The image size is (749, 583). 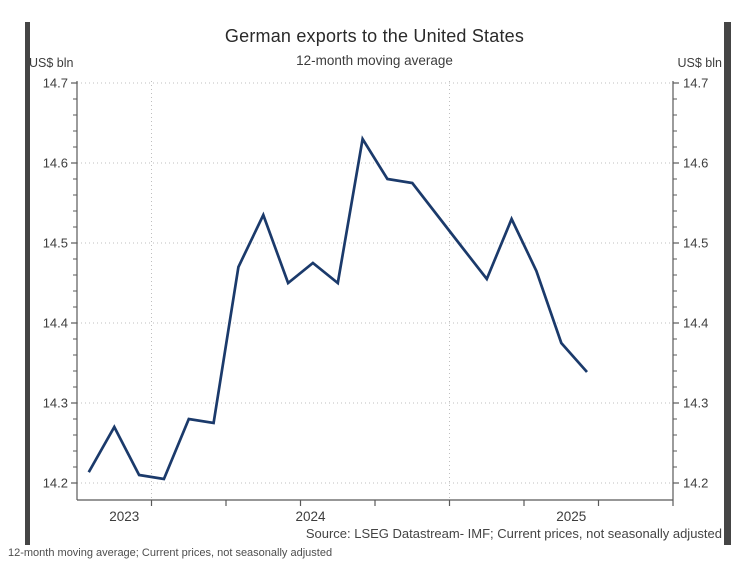 What do you see at coordinates (310, 516) in the screenshot?
I see `x-year-label: 2024` at bounding box center [310, 516].